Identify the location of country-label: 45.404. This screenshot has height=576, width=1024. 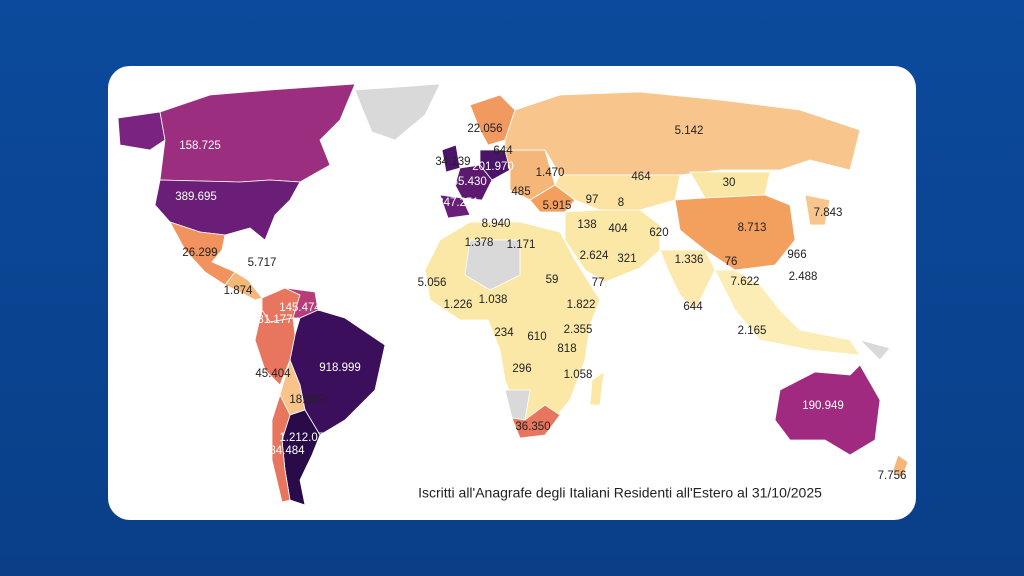
(273, 374).